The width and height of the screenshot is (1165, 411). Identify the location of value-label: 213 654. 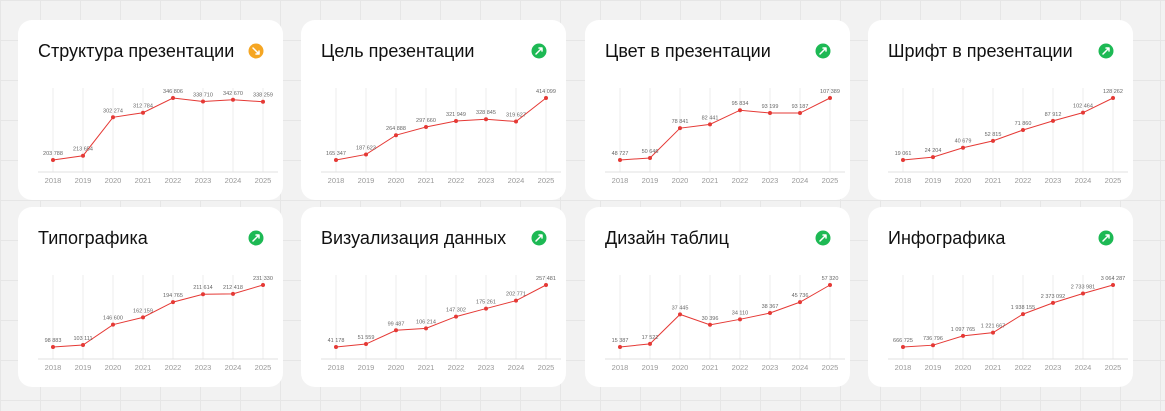
(83, 150).